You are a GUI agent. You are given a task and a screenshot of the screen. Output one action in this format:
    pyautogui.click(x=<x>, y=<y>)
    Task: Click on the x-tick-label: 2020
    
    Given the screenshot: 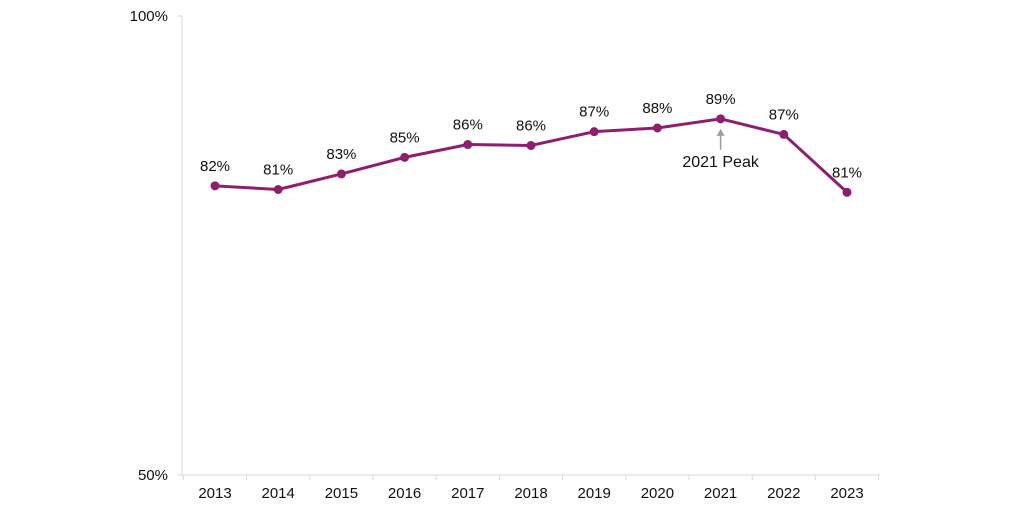 What is the action you would take?
    pyautogui.click(x=657, y=493)
    